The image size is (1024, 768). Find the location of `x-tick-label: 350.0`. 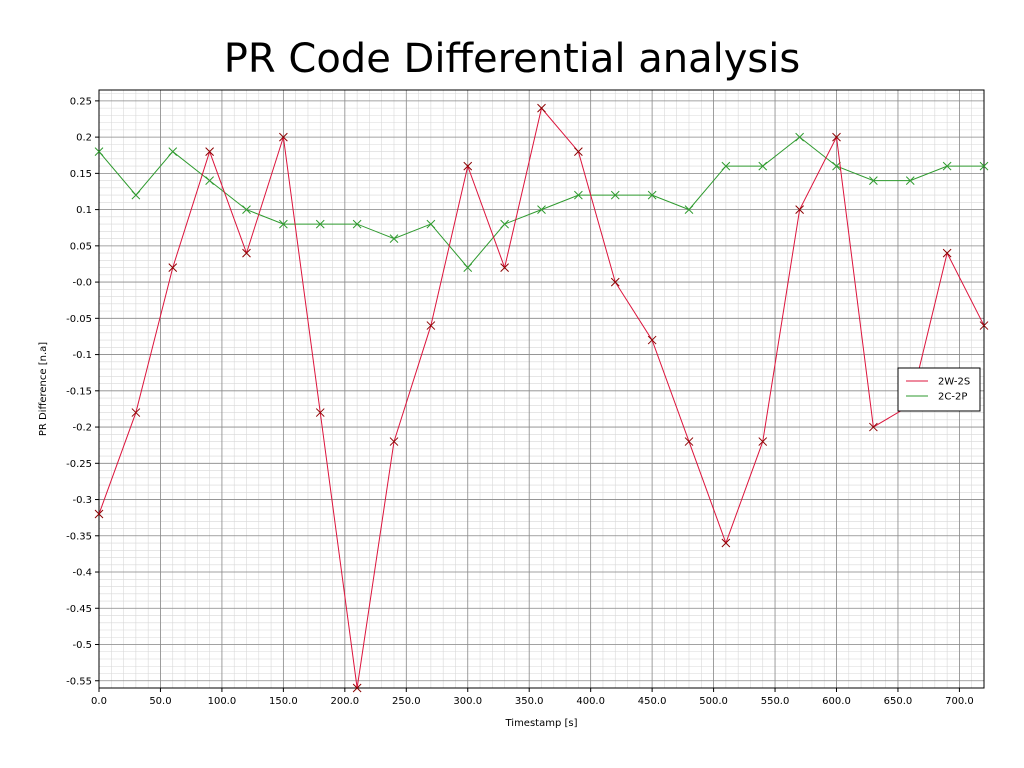

x-tick-label: 350.0 is located at coordinates (529, 701).